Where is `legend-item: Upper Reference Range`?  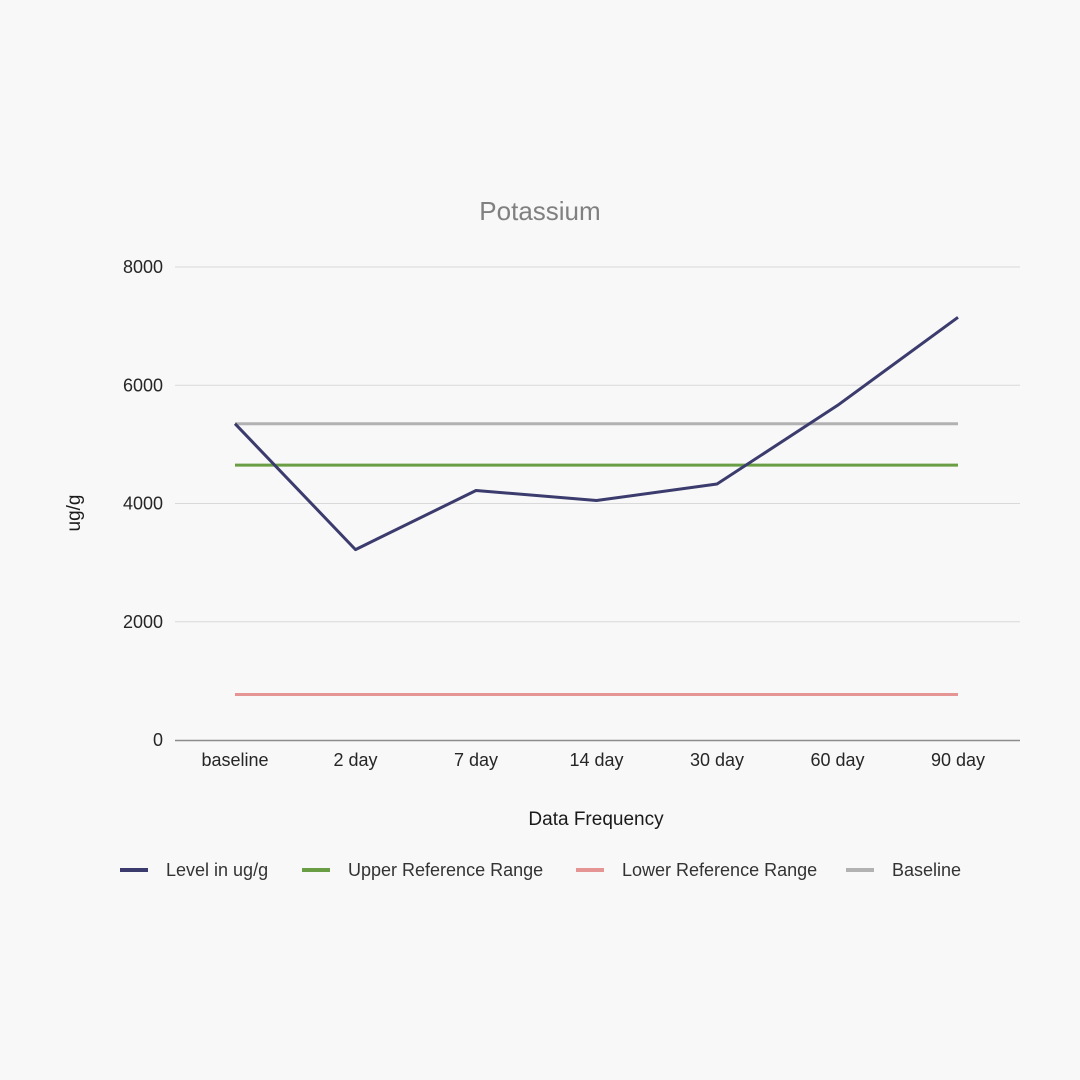
legend-item: Upper Reference Range is located at coordinates (422, 870).